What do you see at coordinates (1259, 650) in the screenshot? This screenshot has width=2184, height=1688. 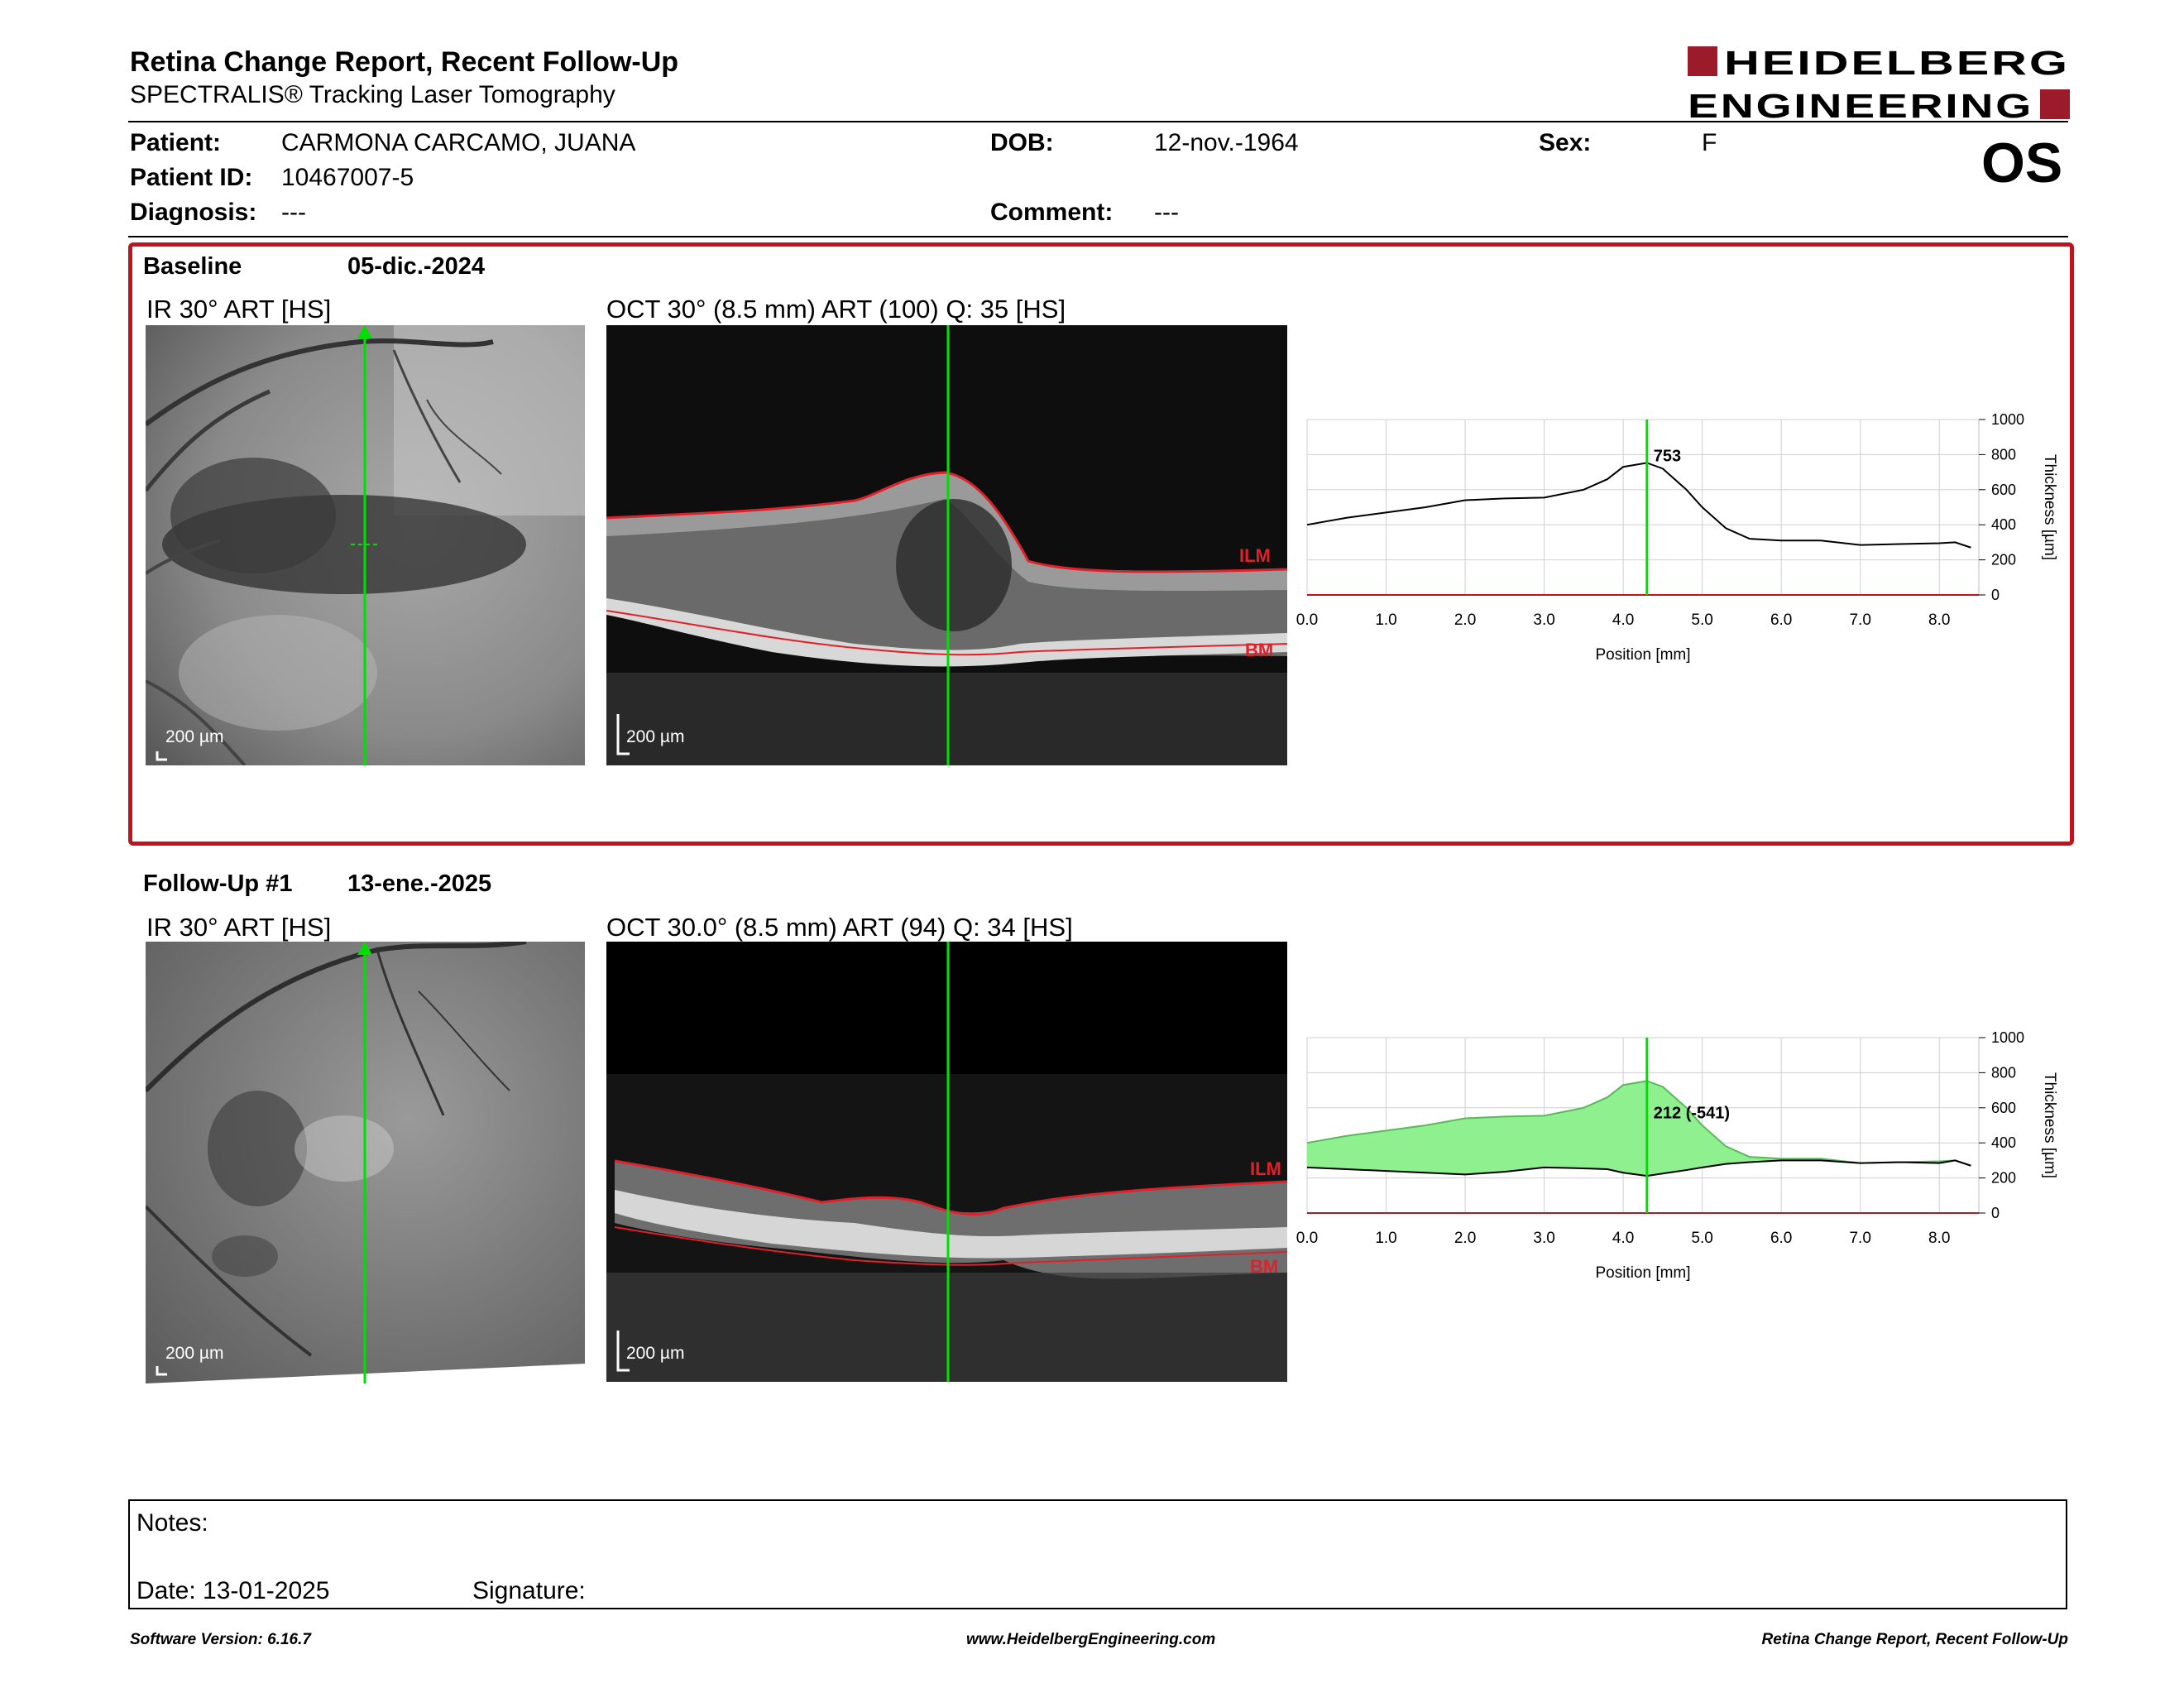 I see `baseline-bm-label: BM` at bounding box center [1259, 650].